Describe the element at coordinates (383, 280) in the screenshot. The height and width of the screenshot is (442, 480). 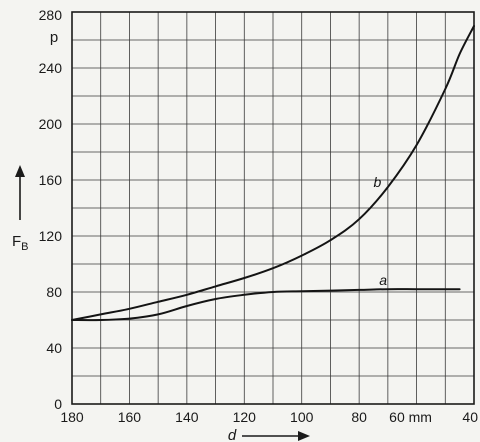
I see `series-label-a: a` at that location.